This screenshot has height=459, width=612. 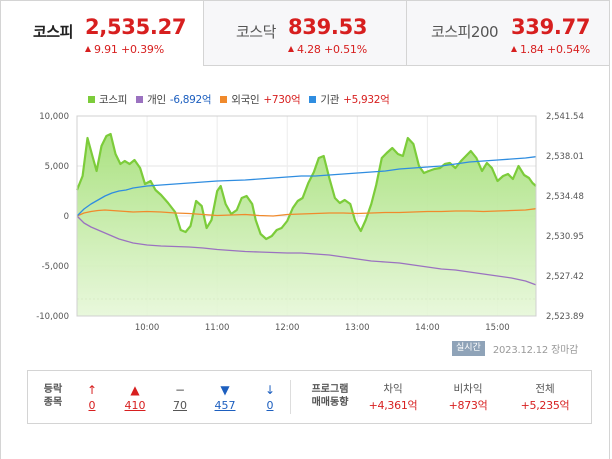 What do you see at coordinates (135, 405) in the screenshot?
I see `rise-count-link: 410` at bounding box center [135, 405].